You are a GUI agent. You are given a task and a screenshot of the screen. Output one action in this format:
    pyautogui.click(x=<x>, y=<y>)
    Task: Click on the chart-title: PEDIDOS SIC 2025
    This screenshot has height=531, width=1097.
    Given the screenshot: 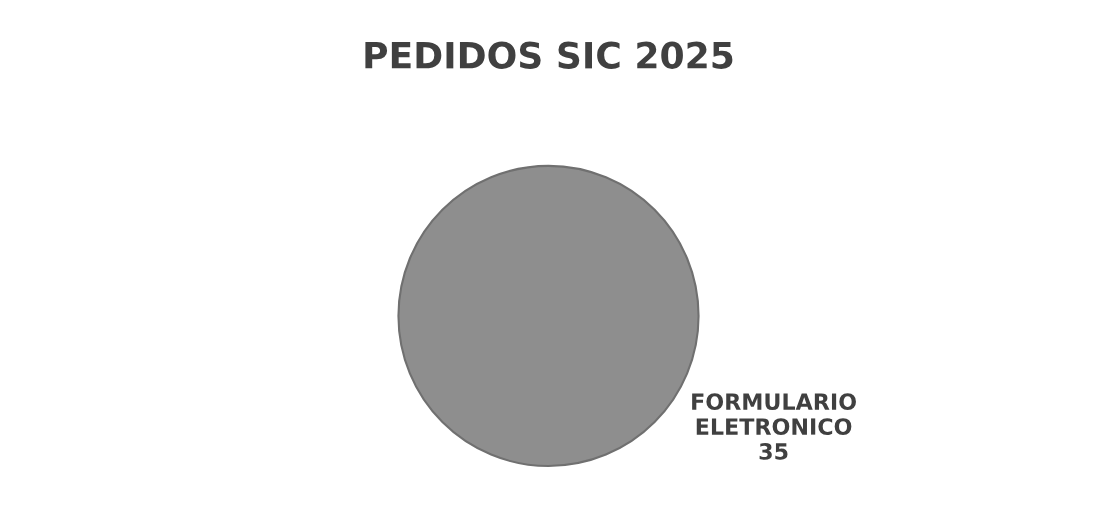 What is the action you would take?
    pyautogui.click(x=549, y=55)
    